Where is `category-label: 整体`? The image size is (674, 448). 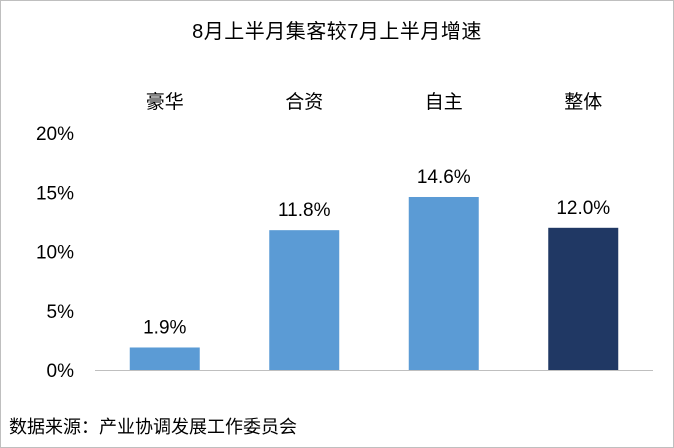 category-label: 整体 is located at coordinates (583, 102).